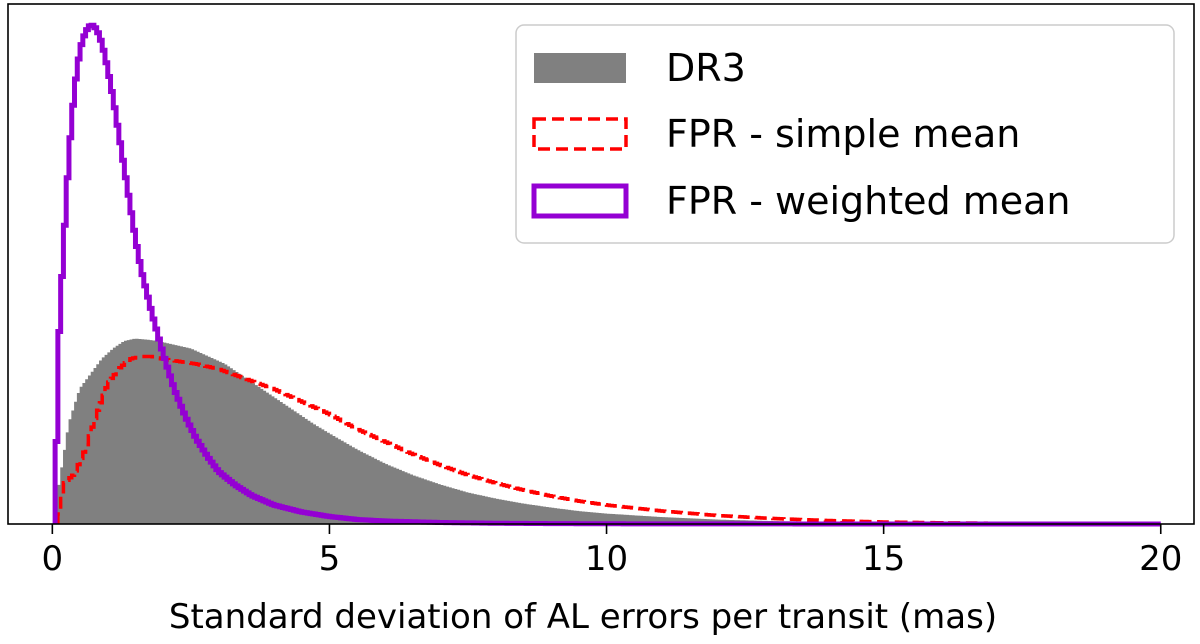 Image resolution: width=1200 pixels, height=644 pixels. I want to click on x-tick-label: 0, so click(53, 559).